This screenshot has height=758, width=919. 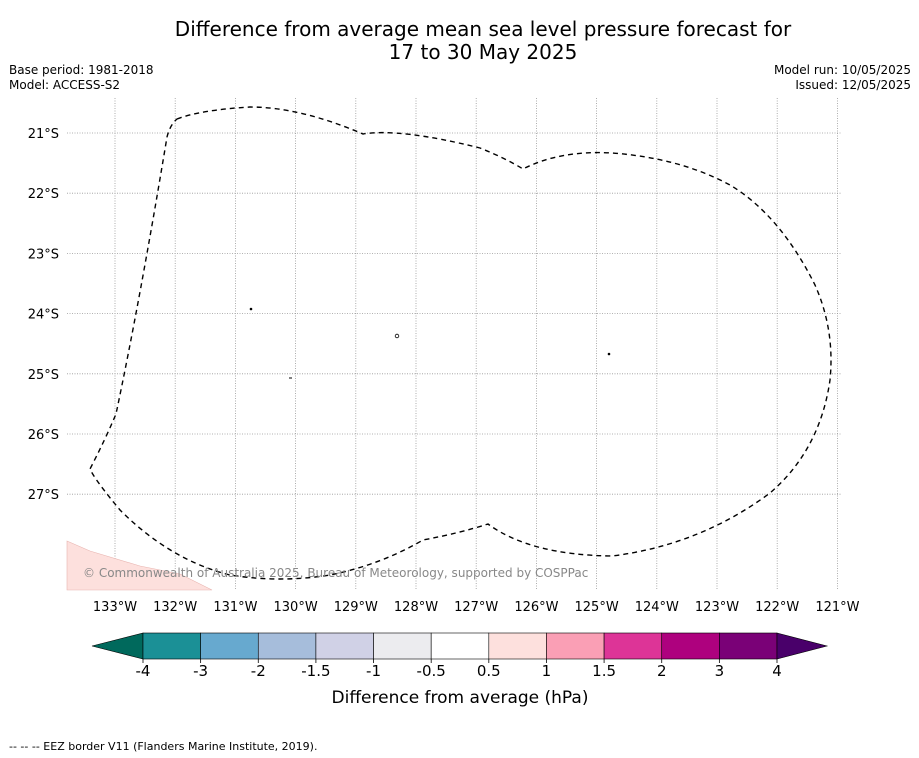 What do you see at coordinates (117, 646) in the screenshot?
I see `colorbar-under-arrow` at bounding box center [117, 646].